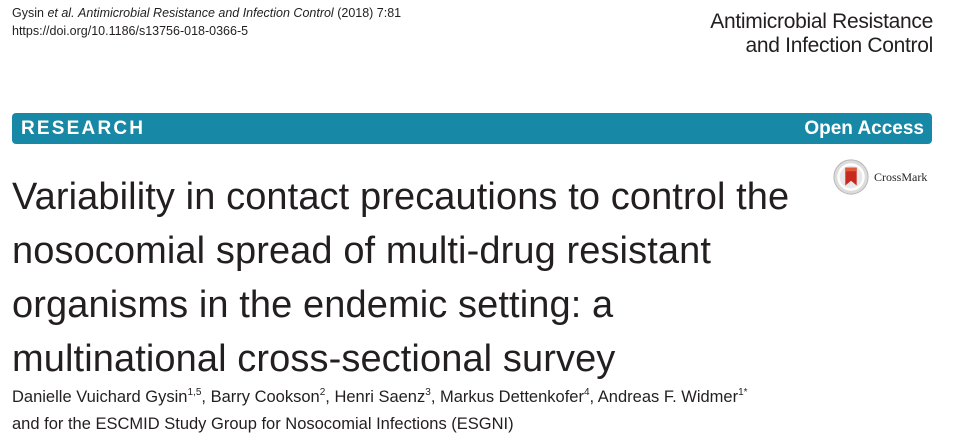 The image size is (961, 440). Describe the element at coordinates (369, 13) in the screenshot. I see `citation-year-volume: (2018) 7:81` at that location.